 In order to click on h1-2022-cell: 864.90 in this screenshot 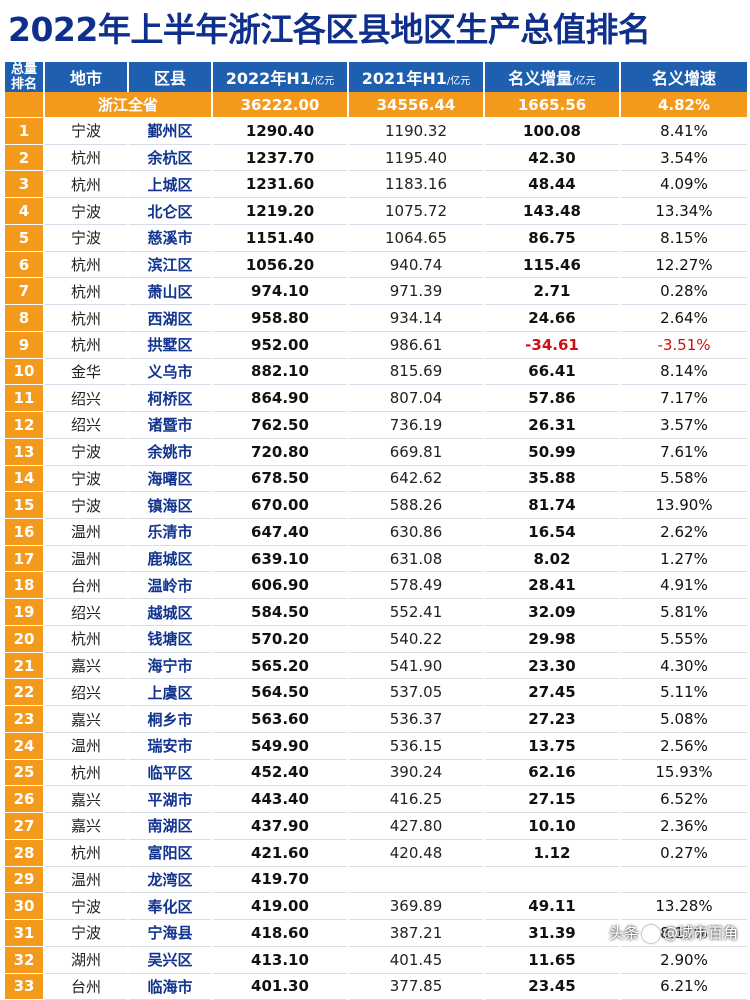, I will do `click(280, 398)`.